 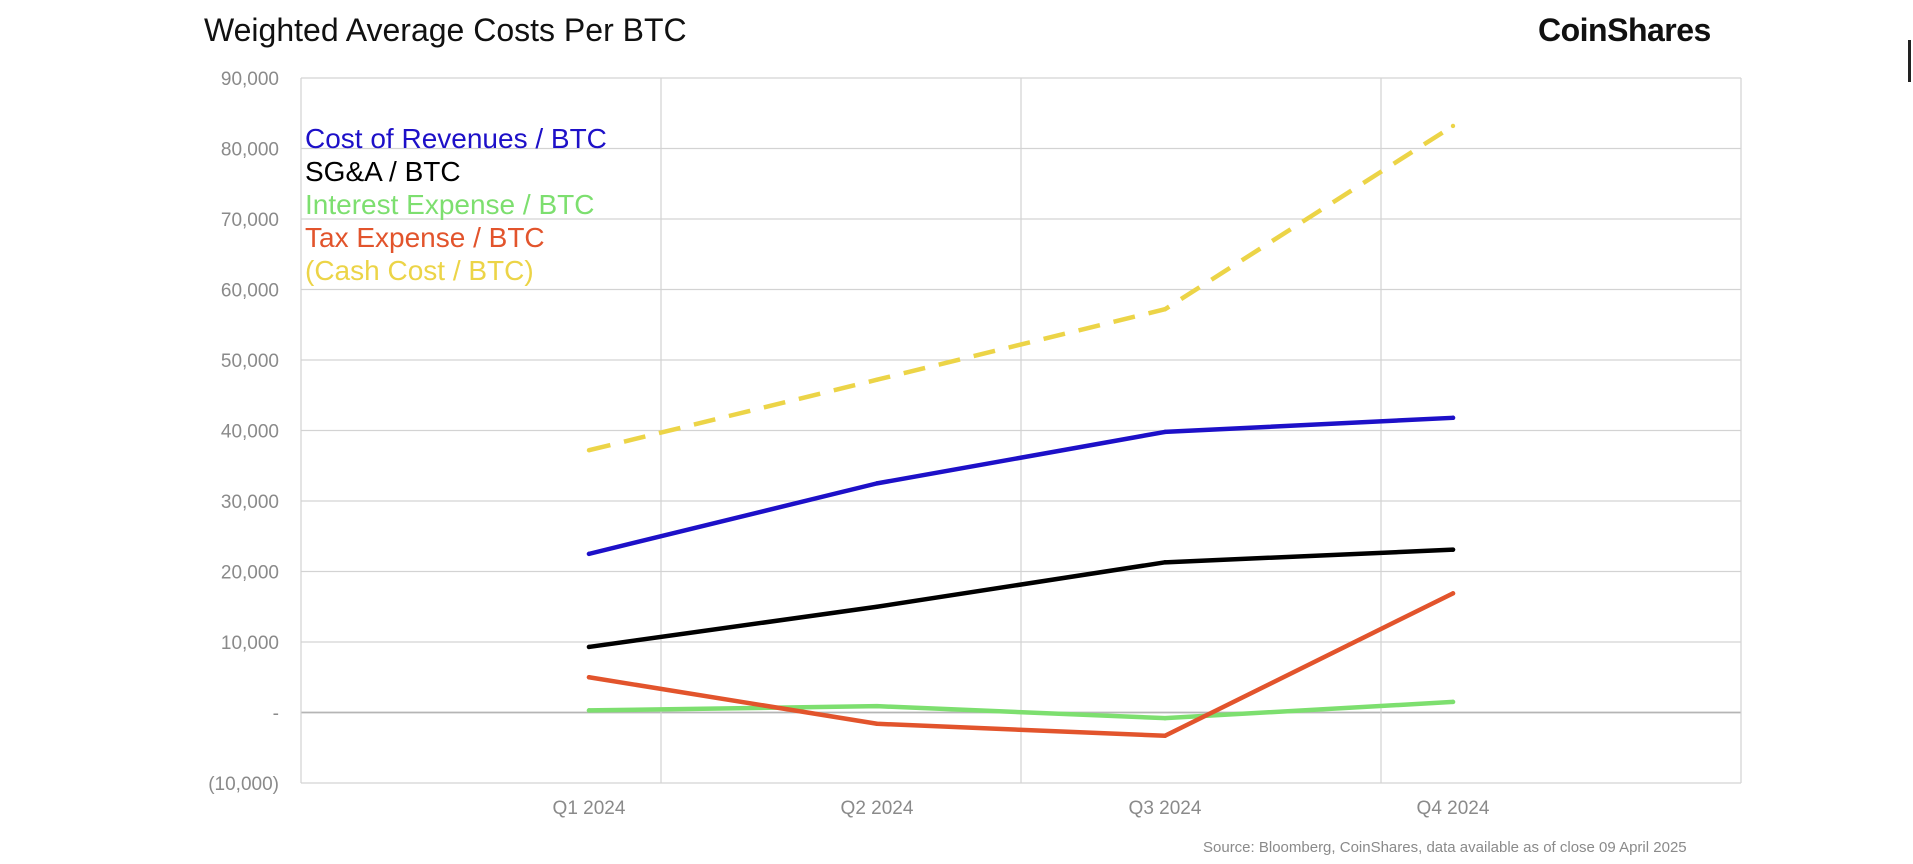 I want to click on y-tick-label: 60,000, so click(x=250, y=291).